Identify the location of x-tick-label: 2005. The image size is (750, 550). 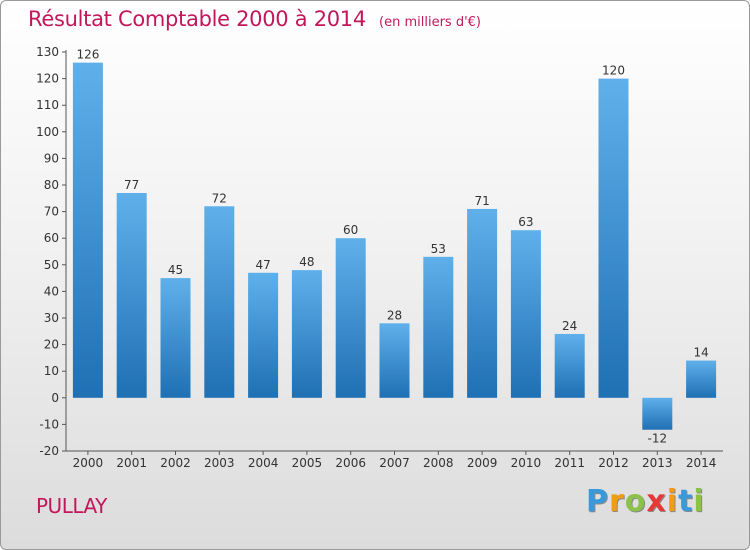
(307, 463).